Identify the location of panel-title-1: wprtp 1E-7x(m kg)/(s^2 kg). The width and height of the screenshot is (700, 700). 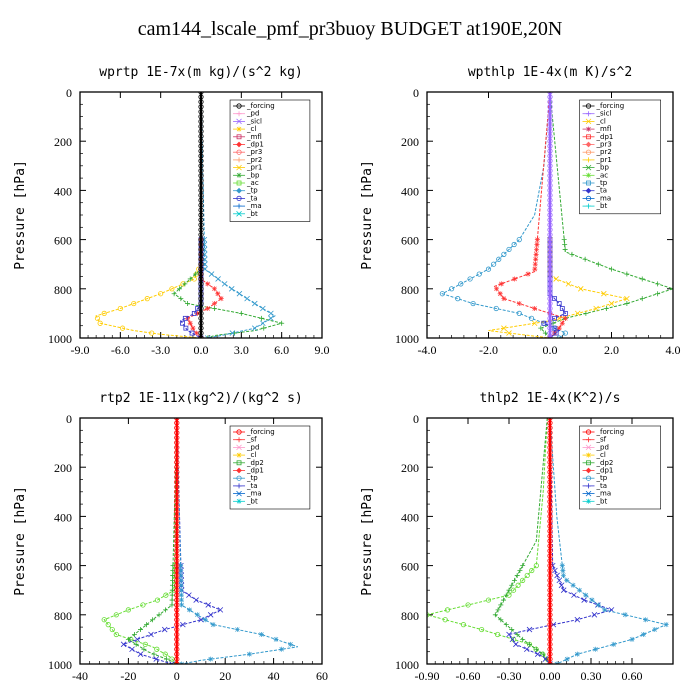
(201, 72).